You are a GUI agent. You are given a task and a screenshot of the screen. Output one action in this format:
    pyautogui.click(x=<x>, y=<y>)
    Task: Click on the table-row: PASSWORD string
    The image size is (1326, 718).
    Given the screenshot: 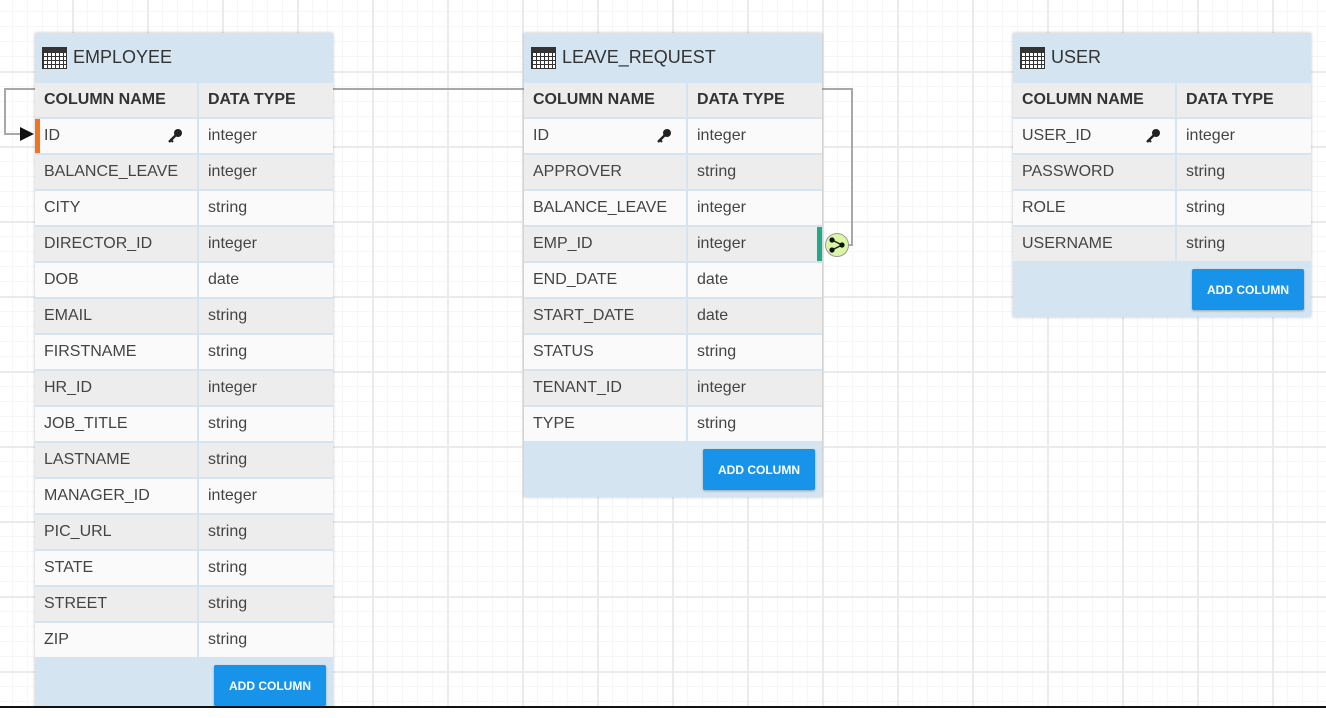 What is the action you would take?
    pyautogui.click(x=1162, y=172)
    